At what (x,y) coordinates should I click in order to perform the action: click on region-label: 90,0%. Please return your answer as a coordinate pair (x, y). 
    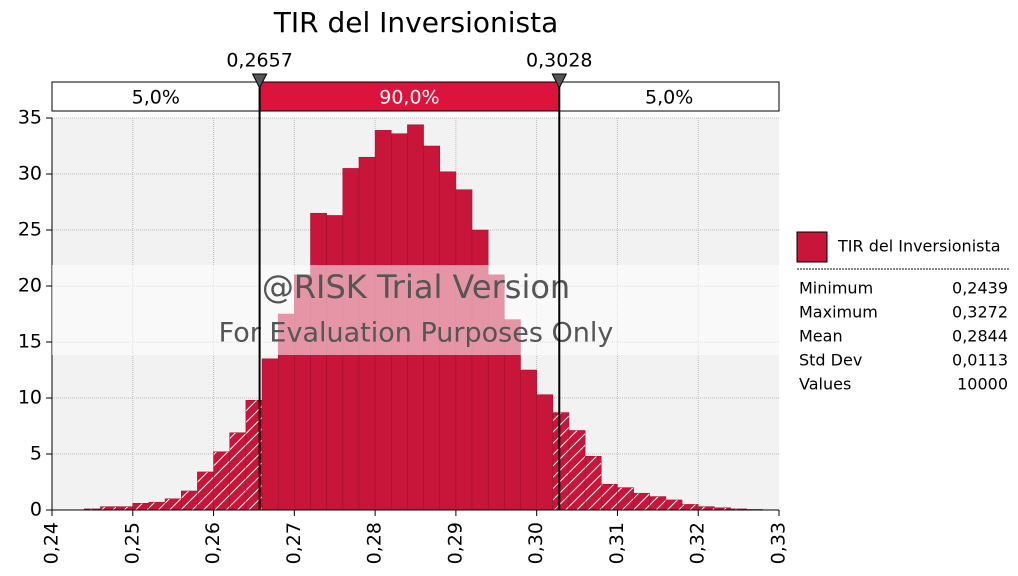
    Looking at the image, I should click on (409, 98).